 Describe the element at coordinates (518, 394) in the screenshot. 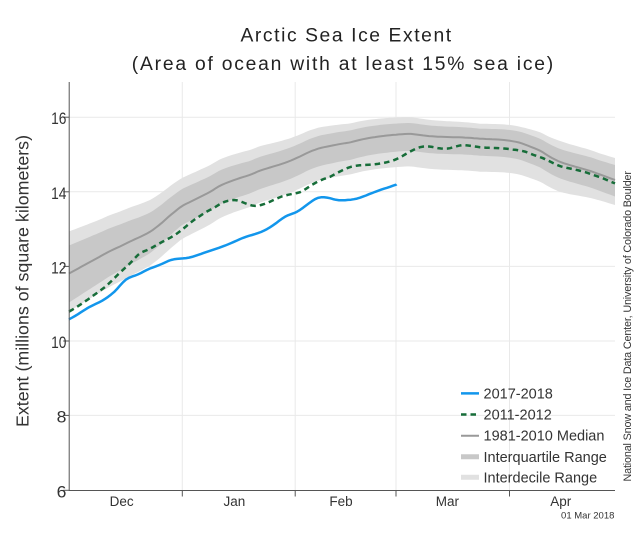

I see `svg-text: 2017-2018` at that location.